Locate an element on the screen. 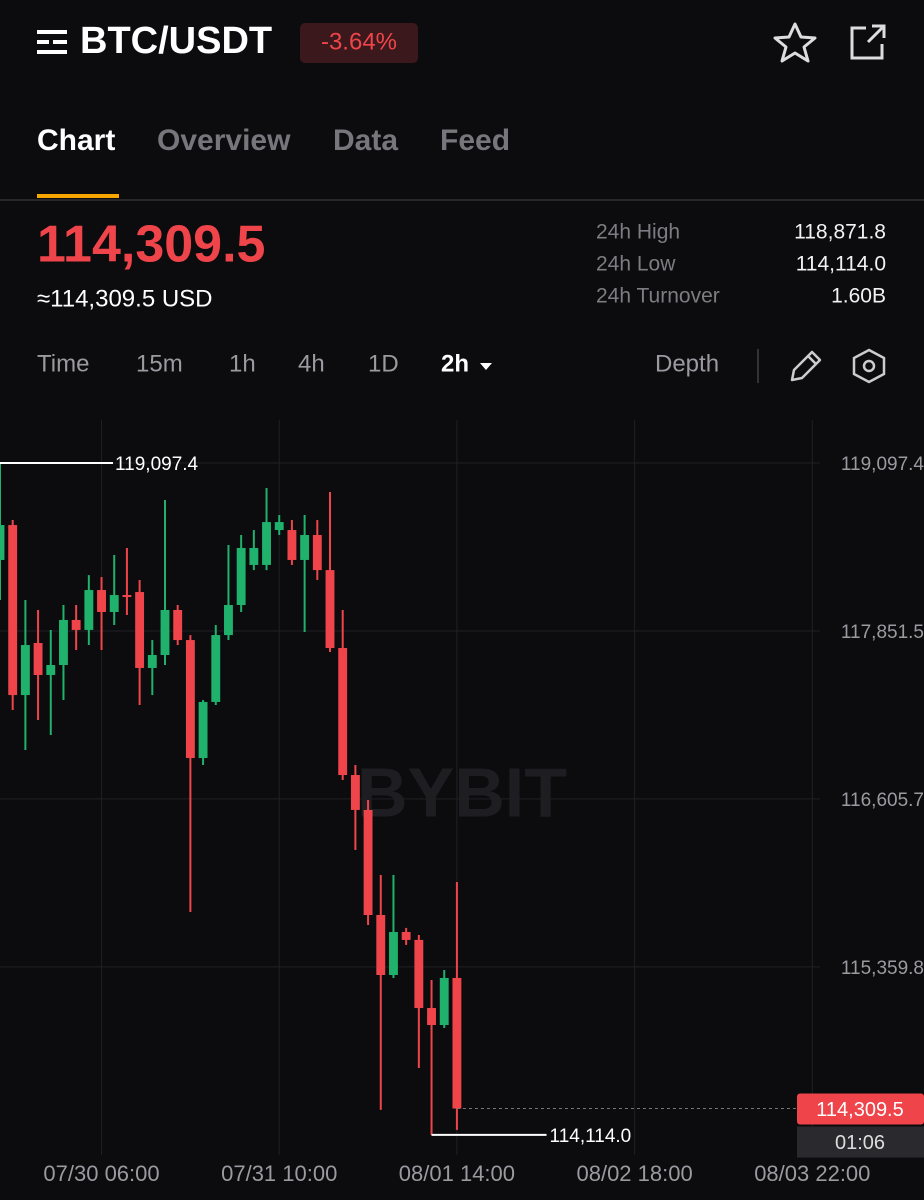 The height and width of the screenshot is (1200, 924). star-icon is located at coordinates (795, 42).